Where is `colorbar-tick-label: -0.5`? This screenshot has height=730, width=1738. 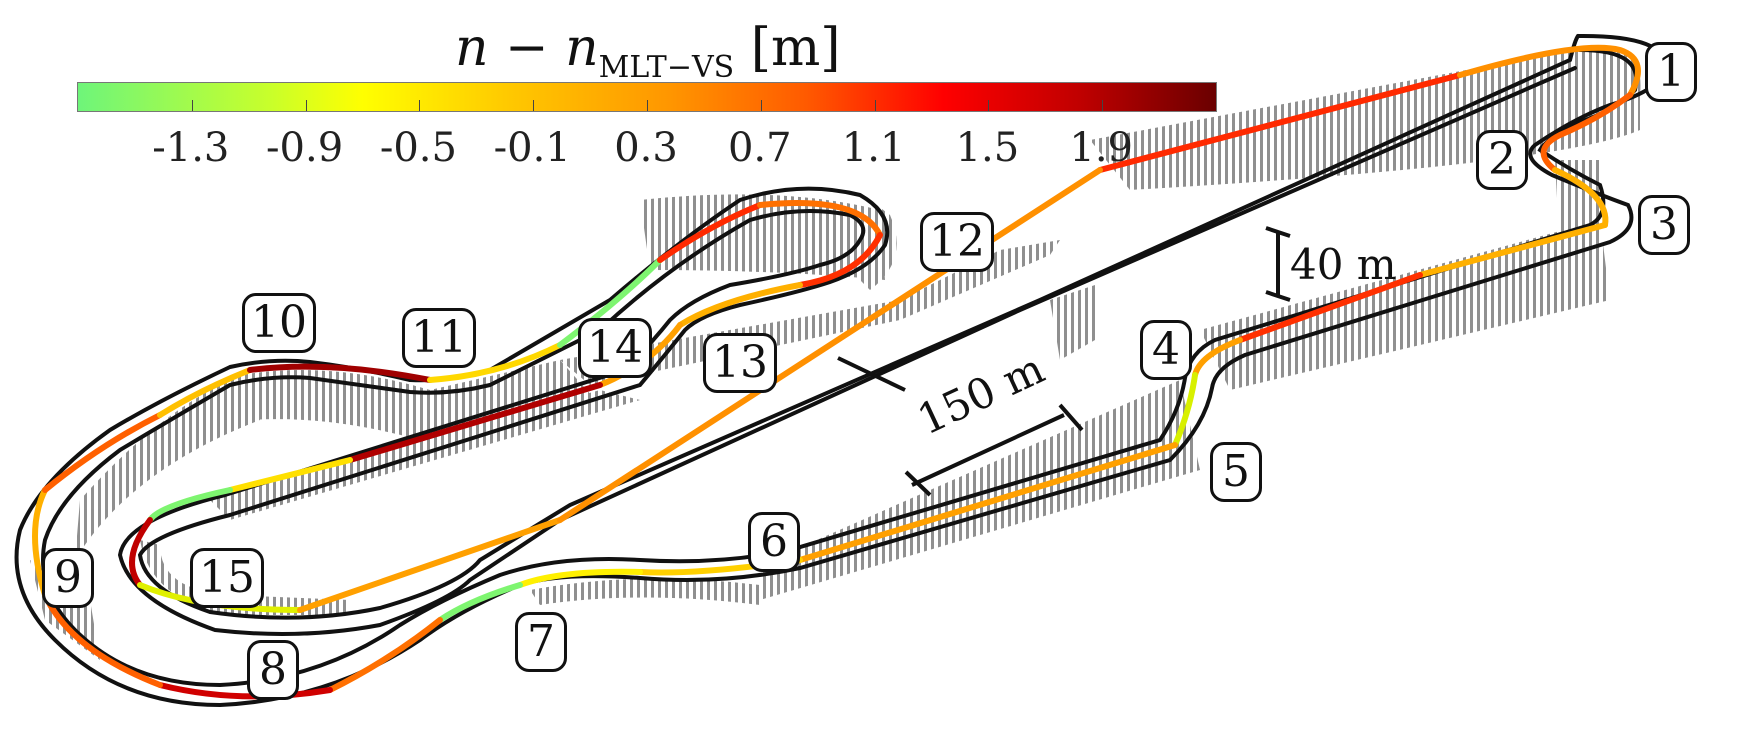
colorbar-tick-label: -0.5 is located at coordinates (418, 148).